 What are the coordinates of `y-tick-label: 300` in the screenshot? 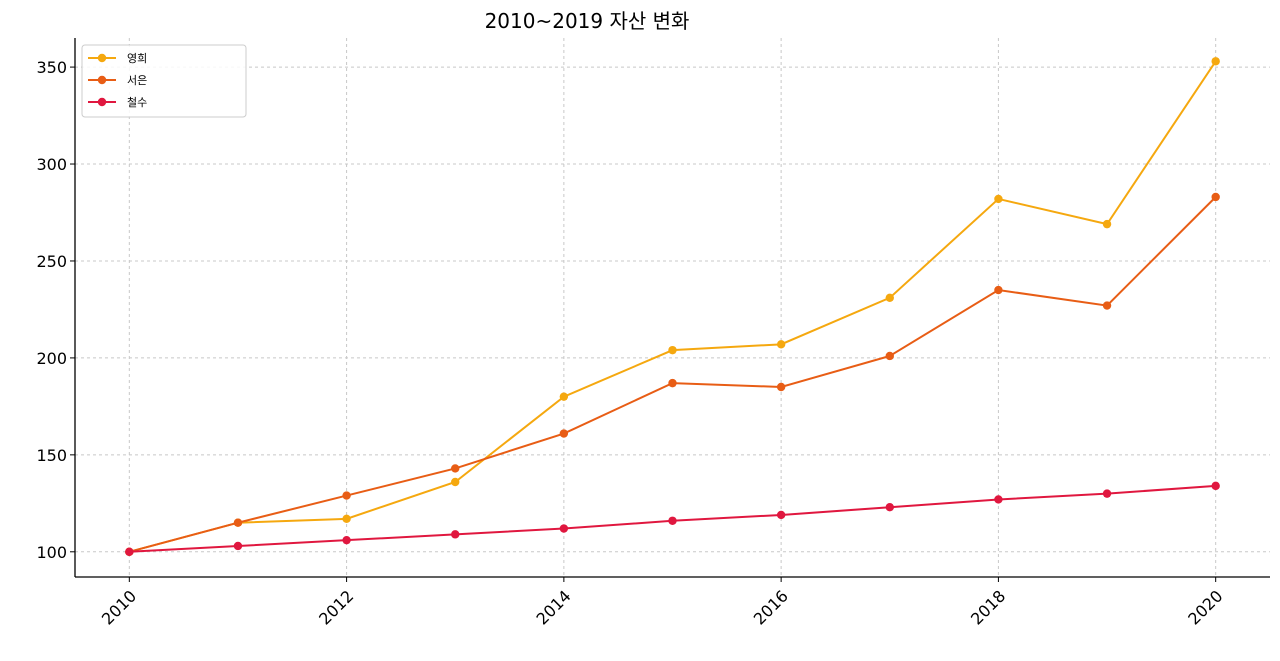 It's located at (51, 164).